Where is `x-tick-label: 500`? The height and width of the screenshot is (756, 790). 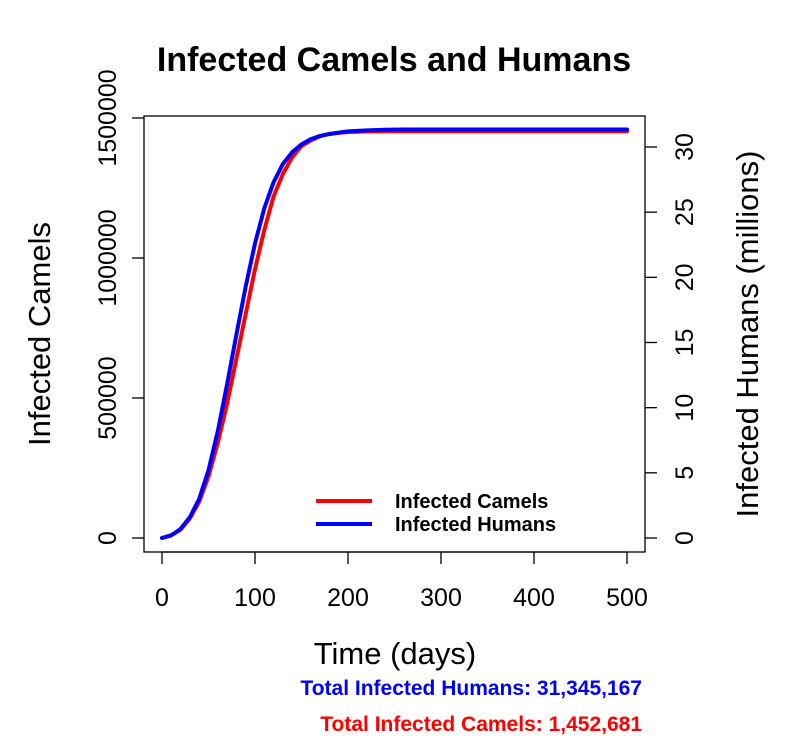 x-tick-label: 500 is located at coordinates (627, 598).